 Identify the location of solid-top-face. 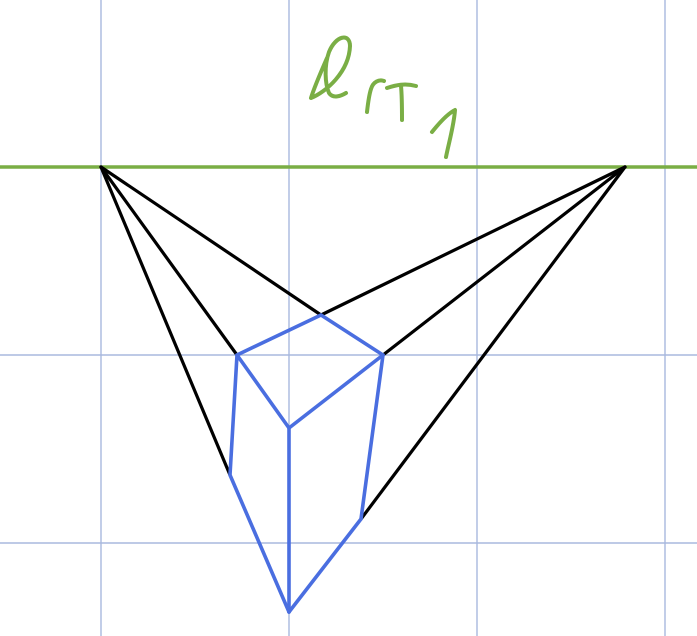
(310, 371).